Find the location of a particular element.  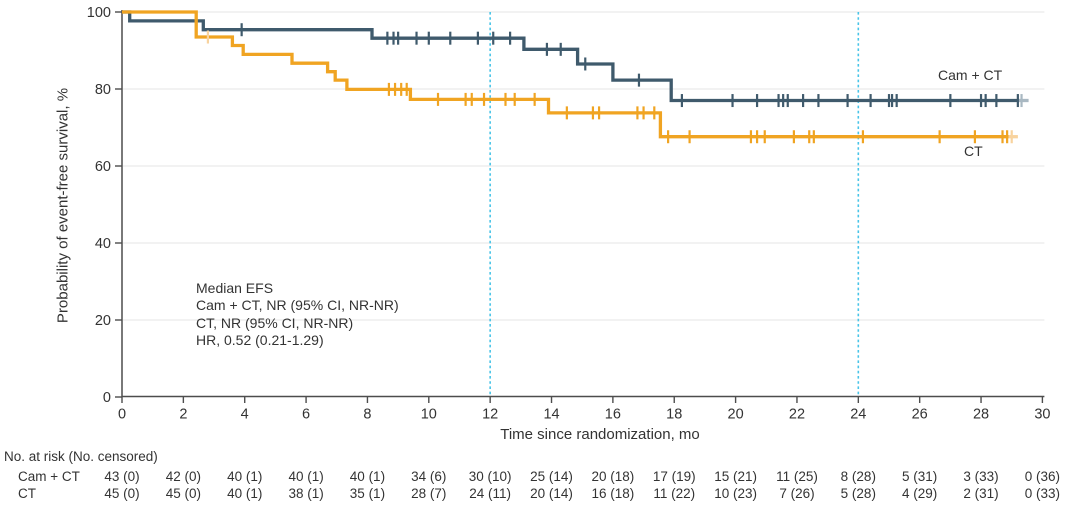

risk-cell-ct-10mo: 28 (7) is located at coordinates (429, 493).